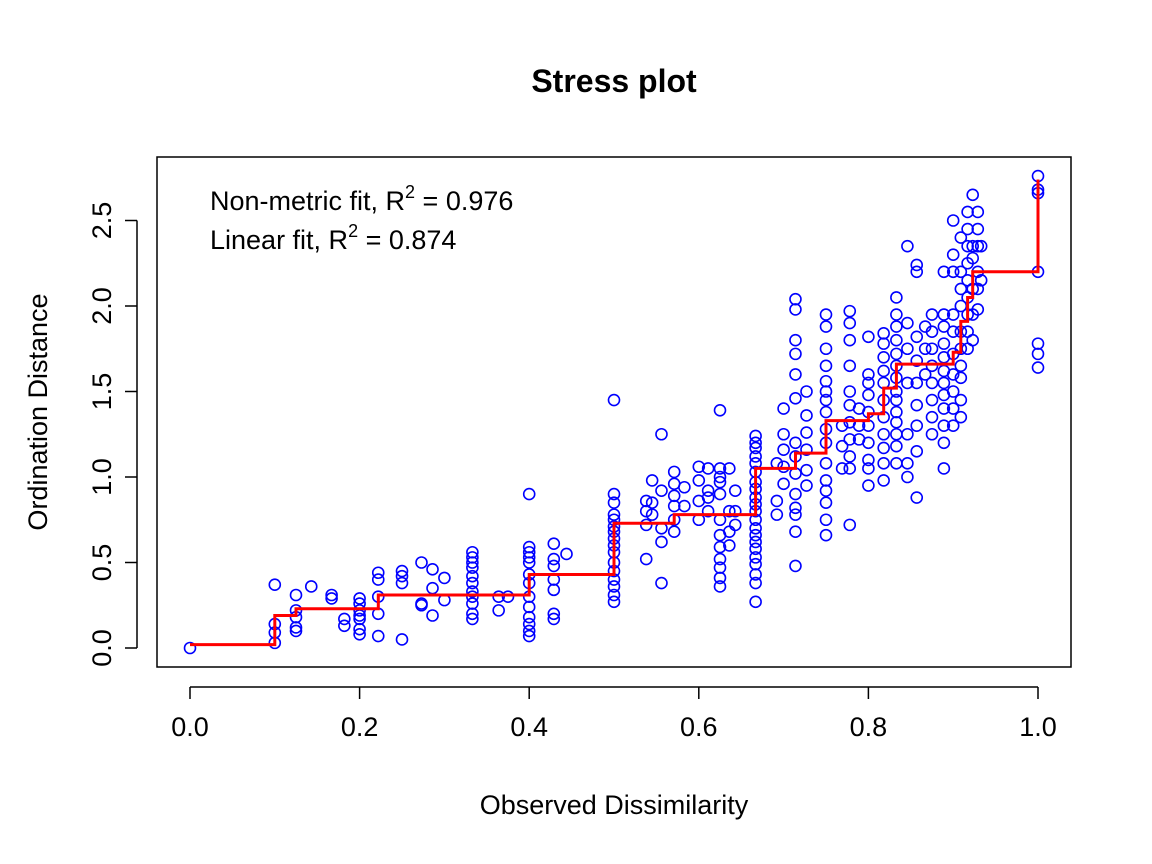 The image size is (1152, 864). Describe the element at coordinates (869, 727) in the screenshot. I see `x-tick-label: 0.8` at that location.